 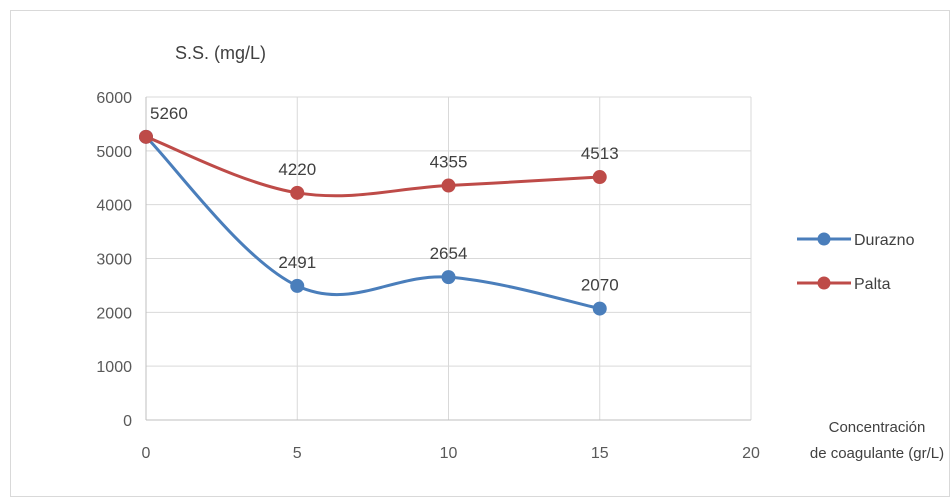 What do you see at coordinates (114, 98) in the screenshot?
I see `y-tick-label: 6000` at bounding box center [114, 98].